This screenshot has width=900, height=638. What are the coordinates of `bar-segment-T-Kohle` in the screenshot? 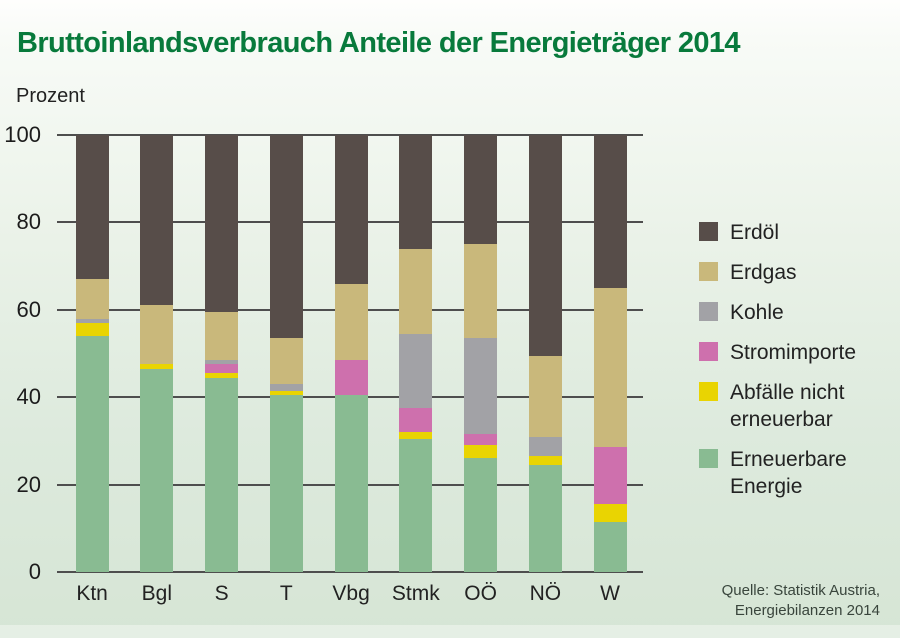 It's located at (286, 387).